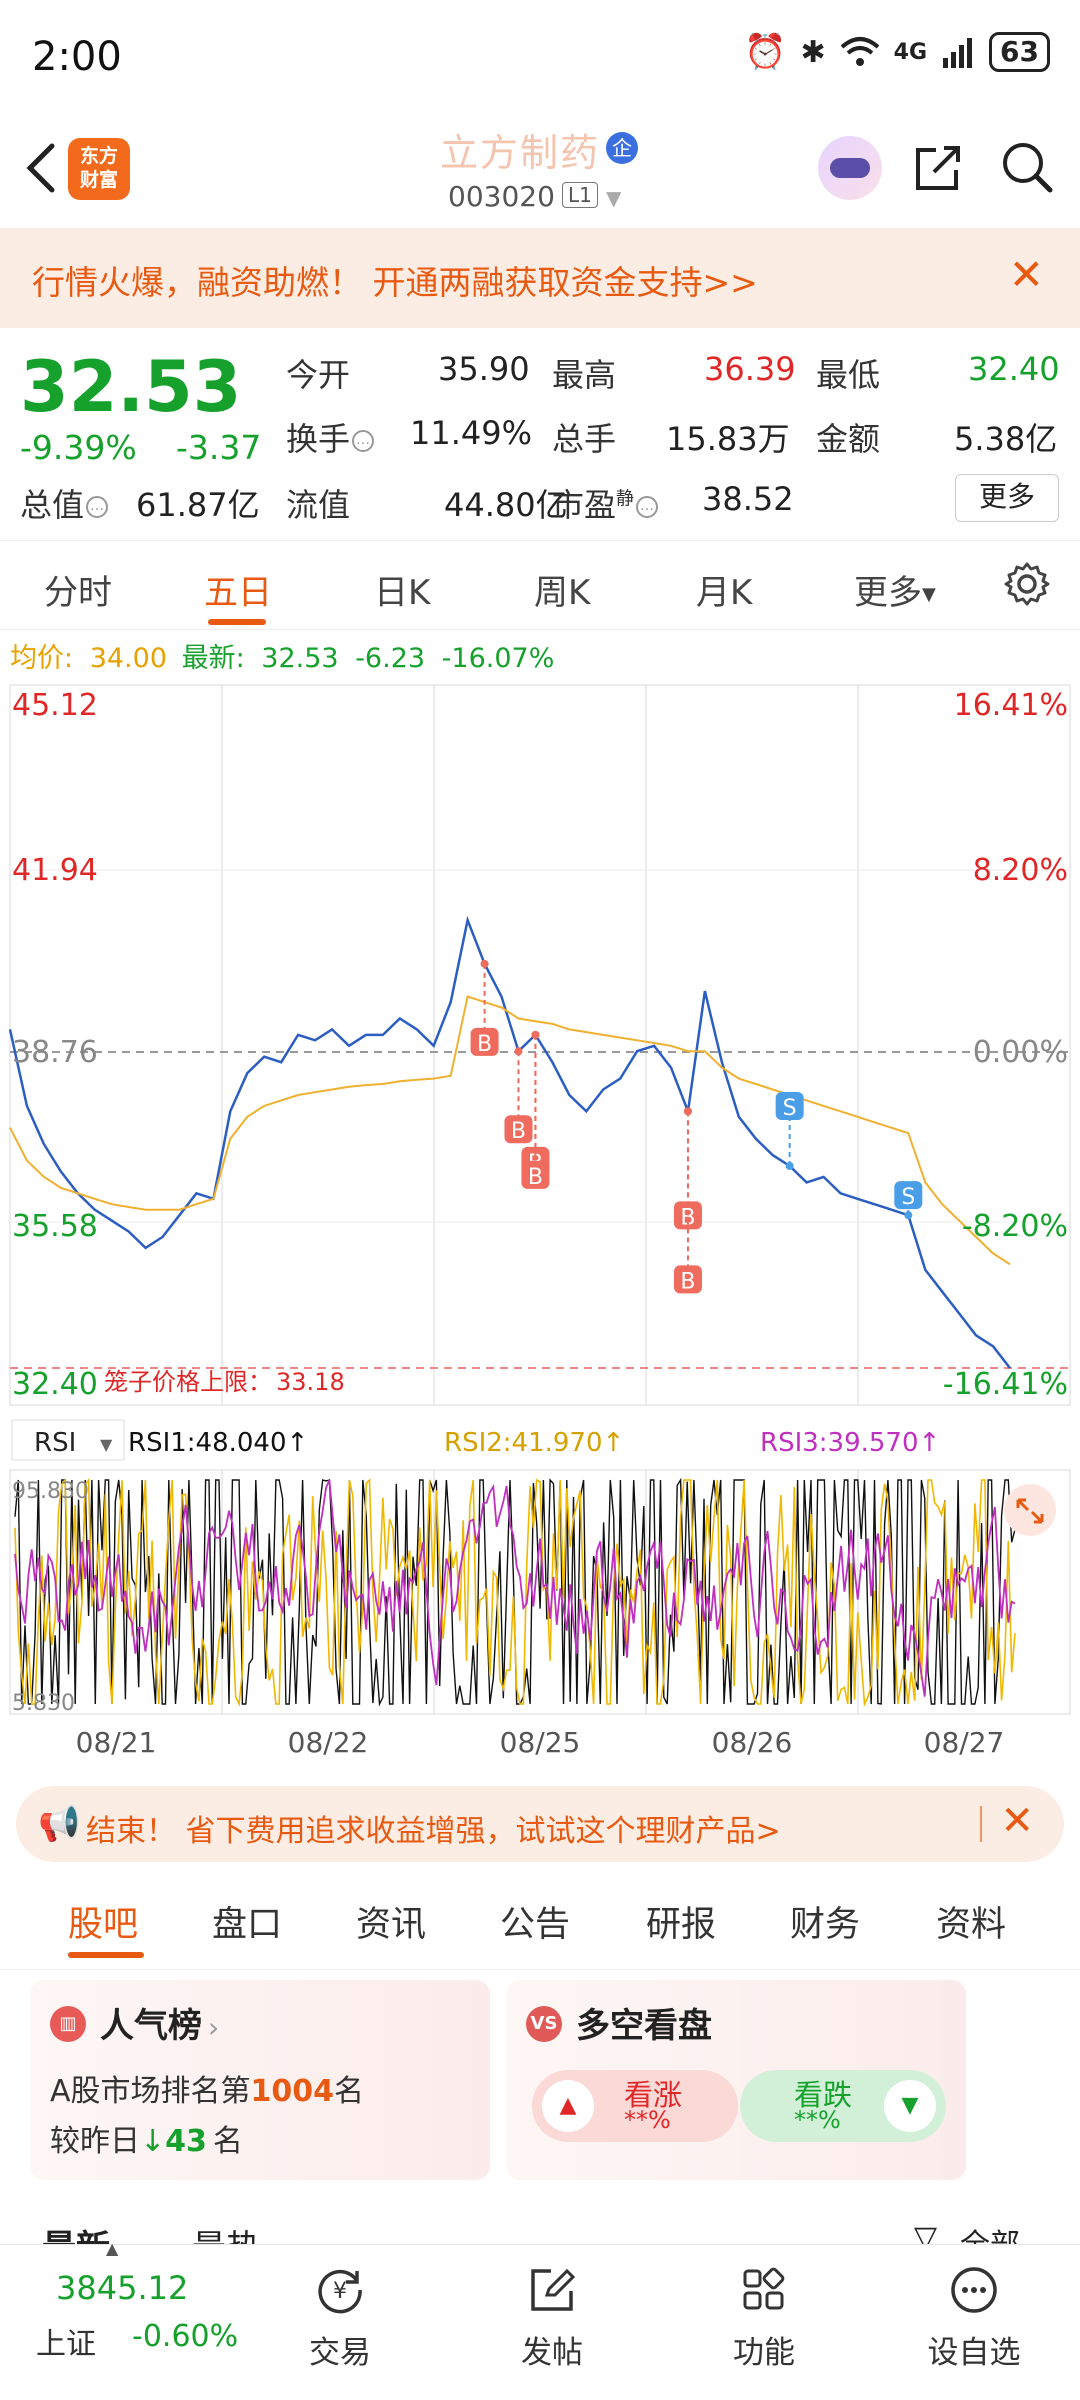 The width and height of the screenshot is (1080, 2400). Describe the element at coordinates (119, 2319) in the screenshot. I see `index-ticker: ▲ 3845.12 上证 -0.60%` at that location.